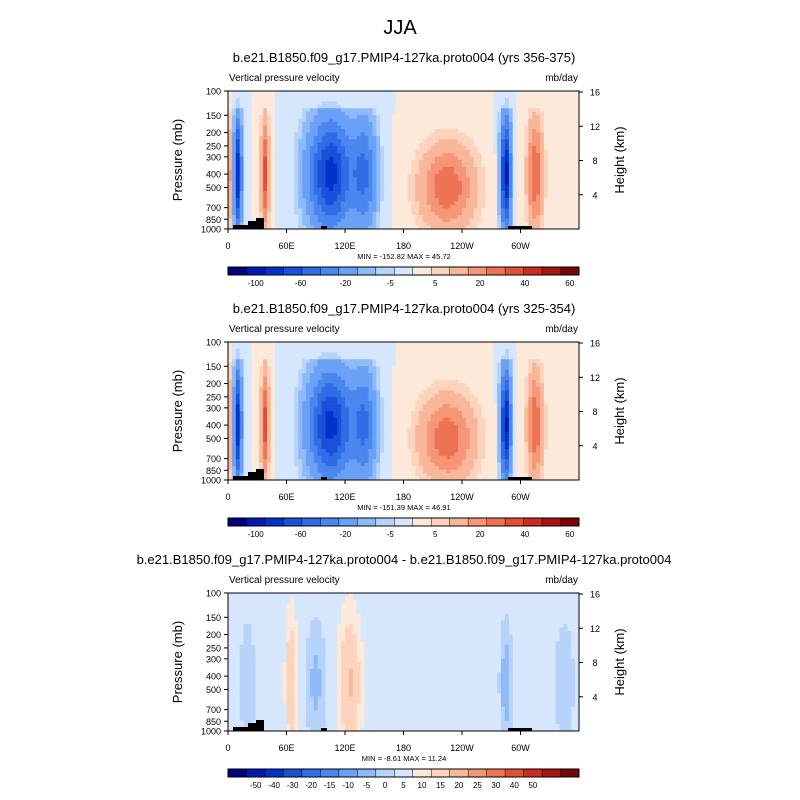  What do you see at coordinates (330, 271) in the screenshot?
I see `colorbar-swatch` at bounding box center [330, 271].